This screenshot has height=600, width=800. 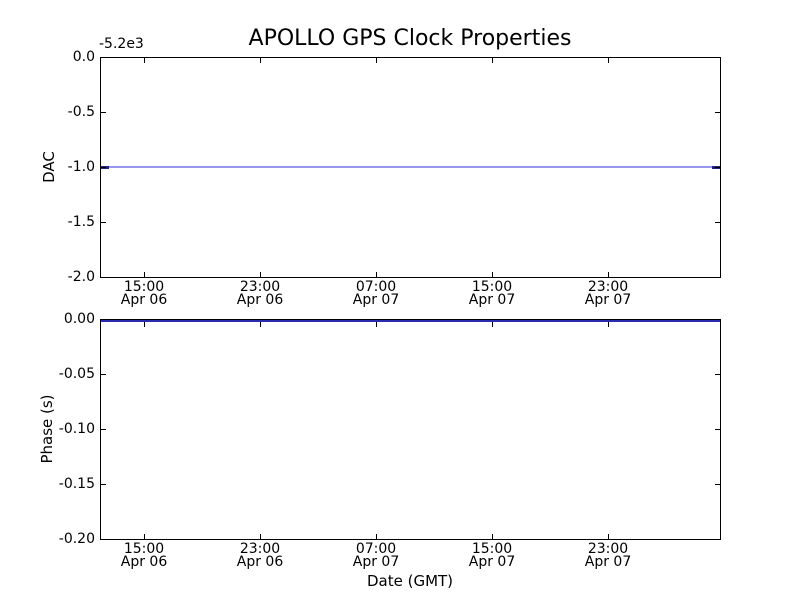 I want to click on x-axis-label: Date (GMT), so click(x=410, y=581).